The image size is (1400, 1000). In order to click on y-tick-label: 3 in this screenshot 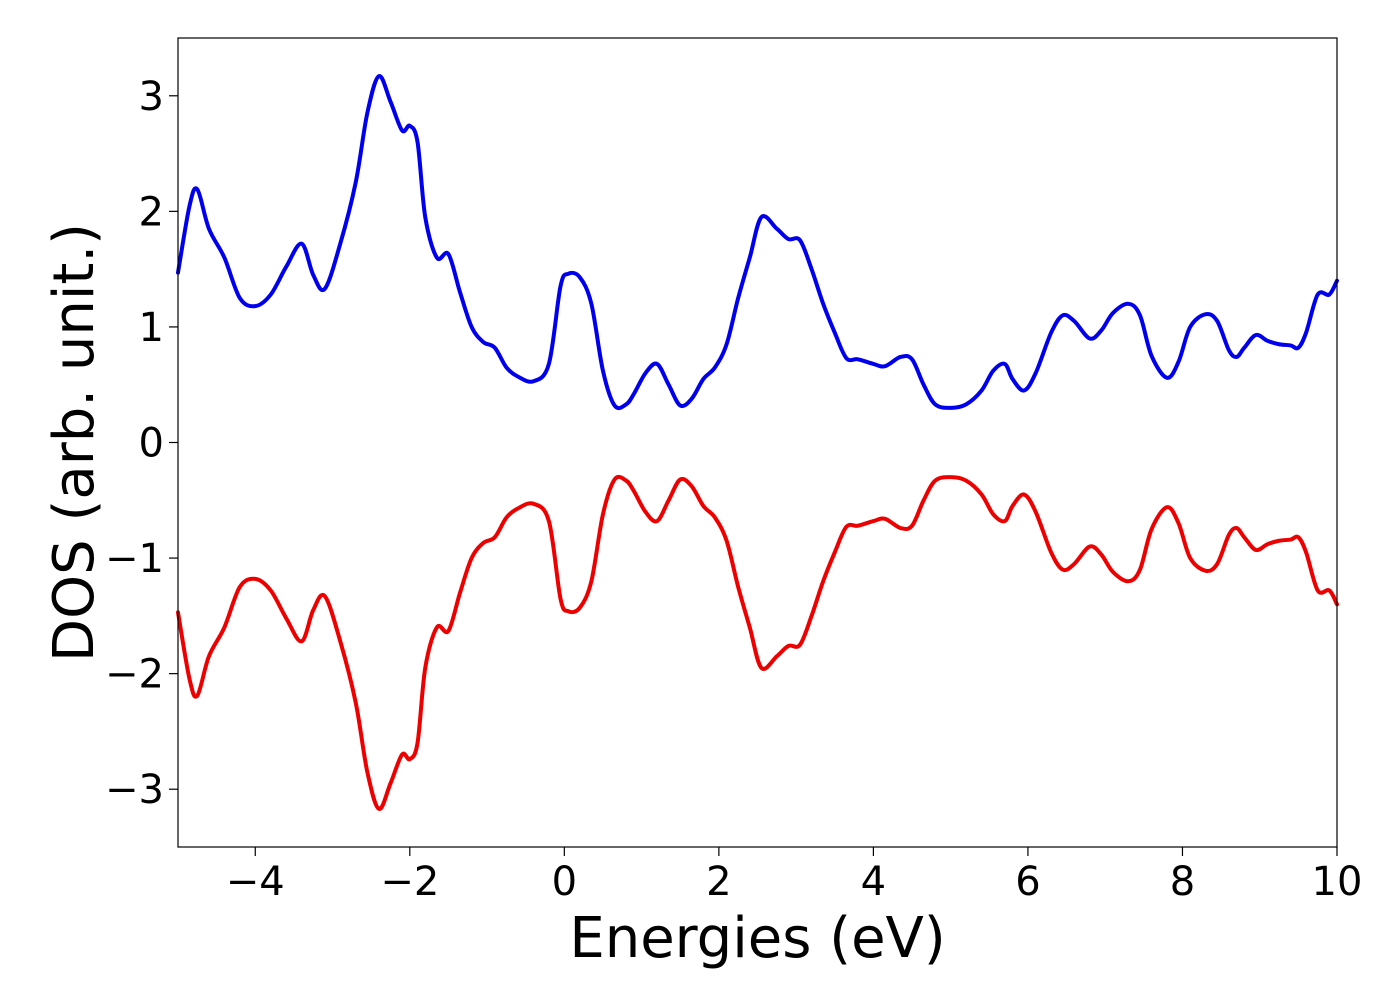, I will do `click(151, 97)`.